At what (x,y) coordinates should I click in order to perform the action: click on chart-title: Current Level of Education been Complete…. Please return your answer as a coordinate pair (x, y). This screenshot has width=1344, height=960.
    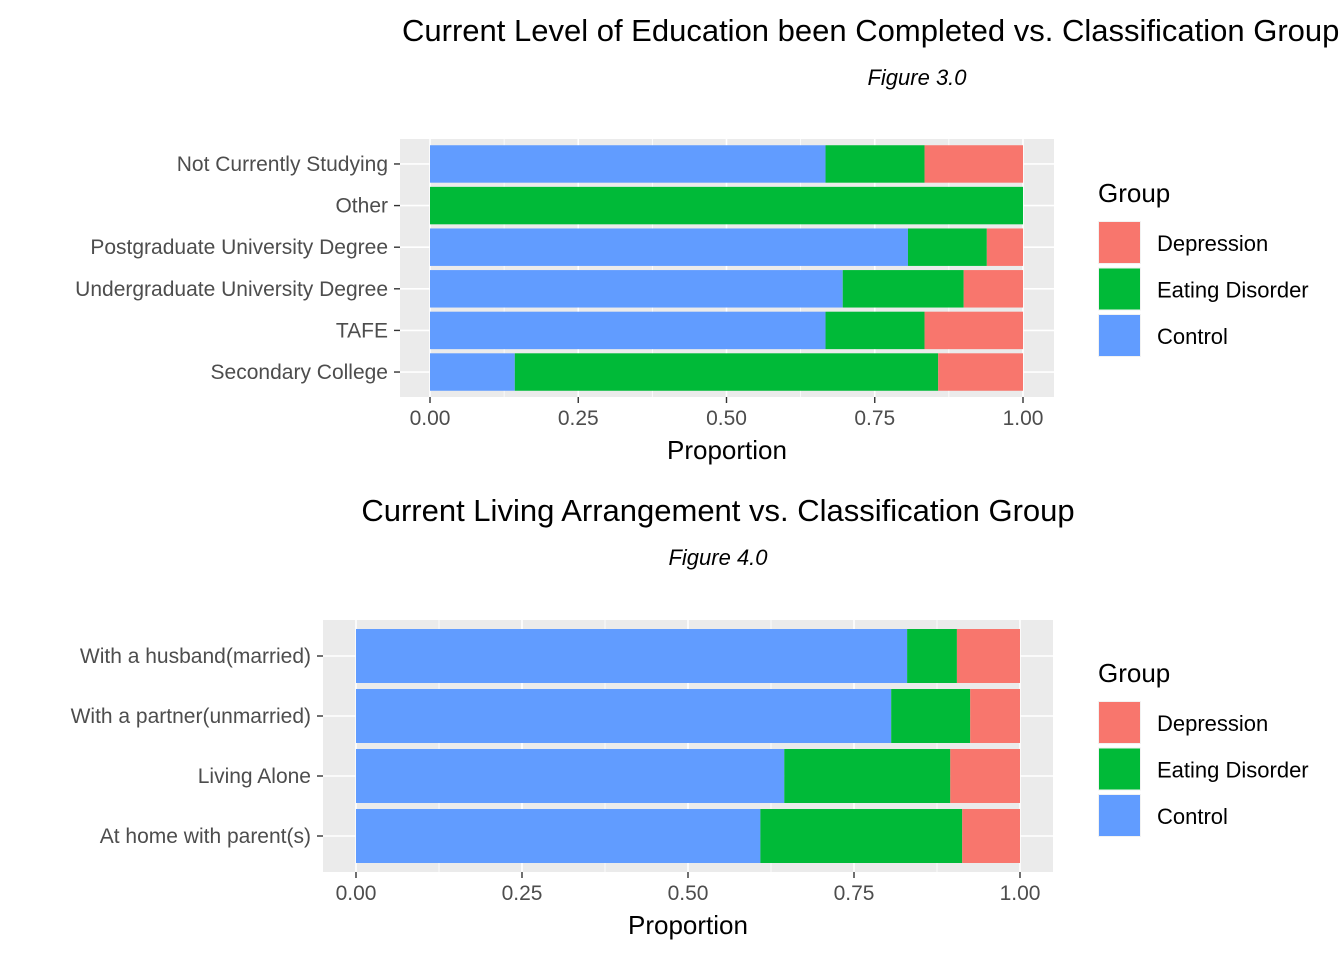
    Looking at the image, I should click on (870, 30).